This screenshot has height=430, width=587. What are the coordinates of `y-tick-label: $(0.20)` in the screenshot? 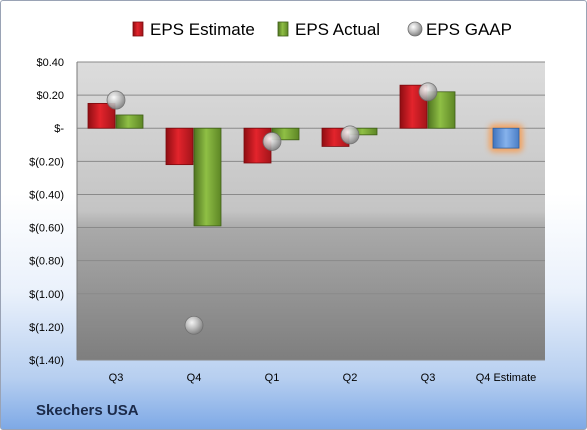 It's located at (46, 162).